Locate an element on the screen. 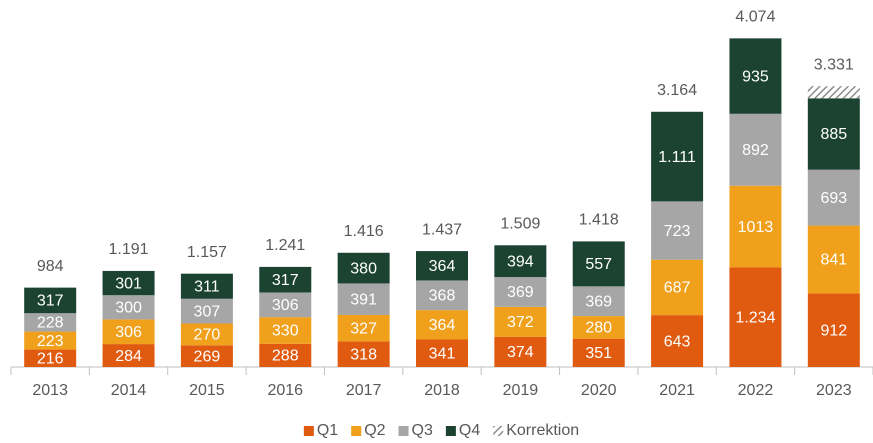  data-label: 912 is located at coordinates (833, 330).